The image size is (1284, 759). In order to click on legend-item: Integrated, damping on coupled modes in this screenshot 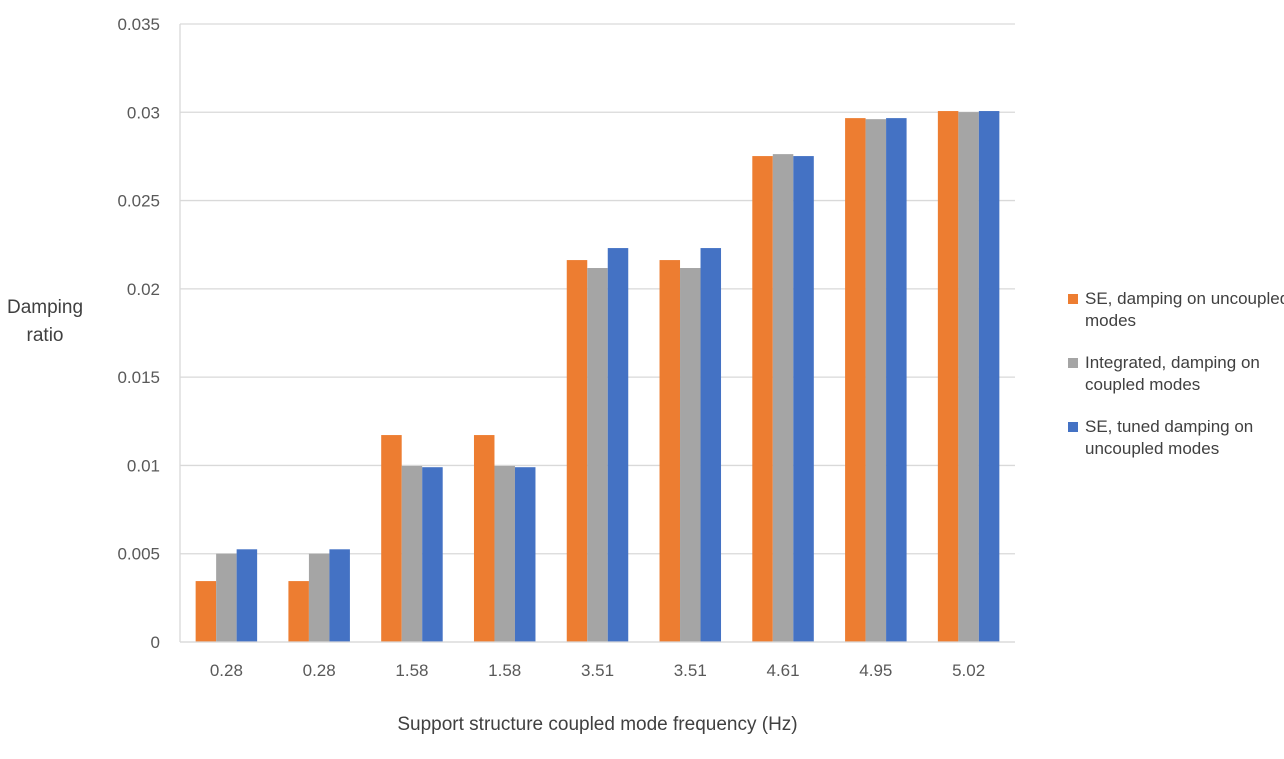, I will do `click(1176, 374)`.